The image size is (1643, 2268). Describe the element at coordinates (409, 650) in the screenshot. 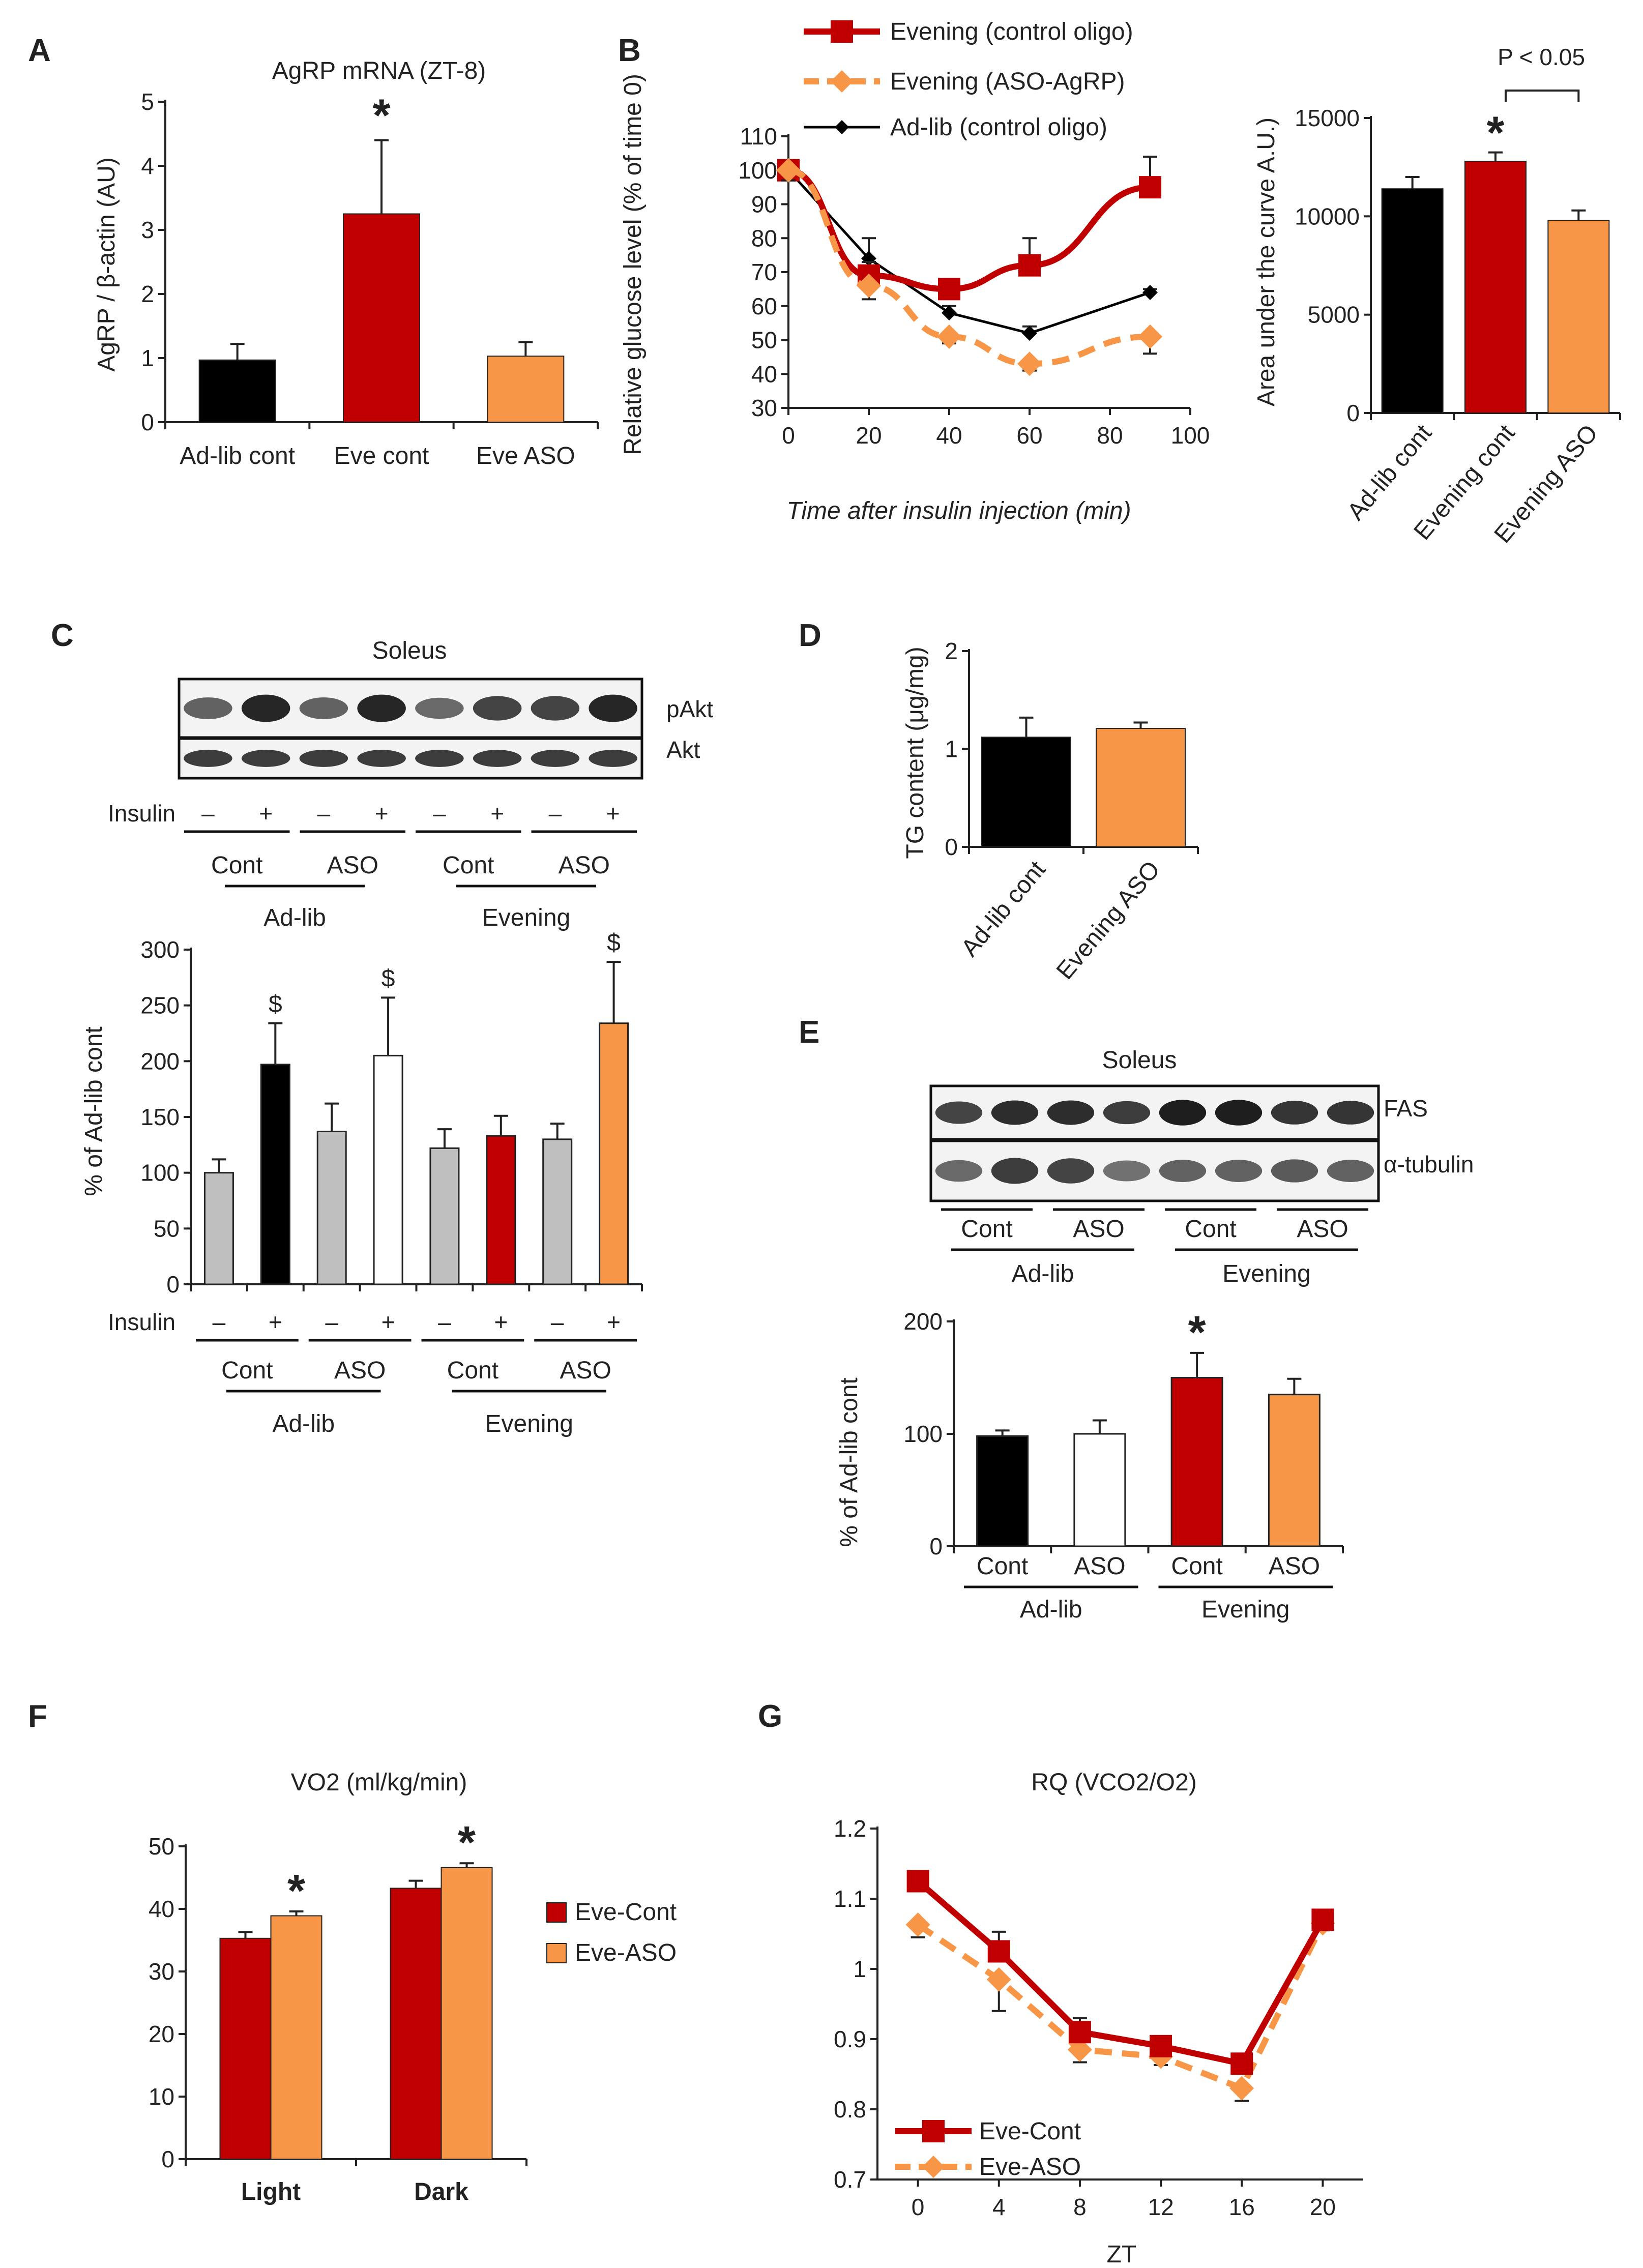

I see `panel-c-blot-title: Soleus` at that location.